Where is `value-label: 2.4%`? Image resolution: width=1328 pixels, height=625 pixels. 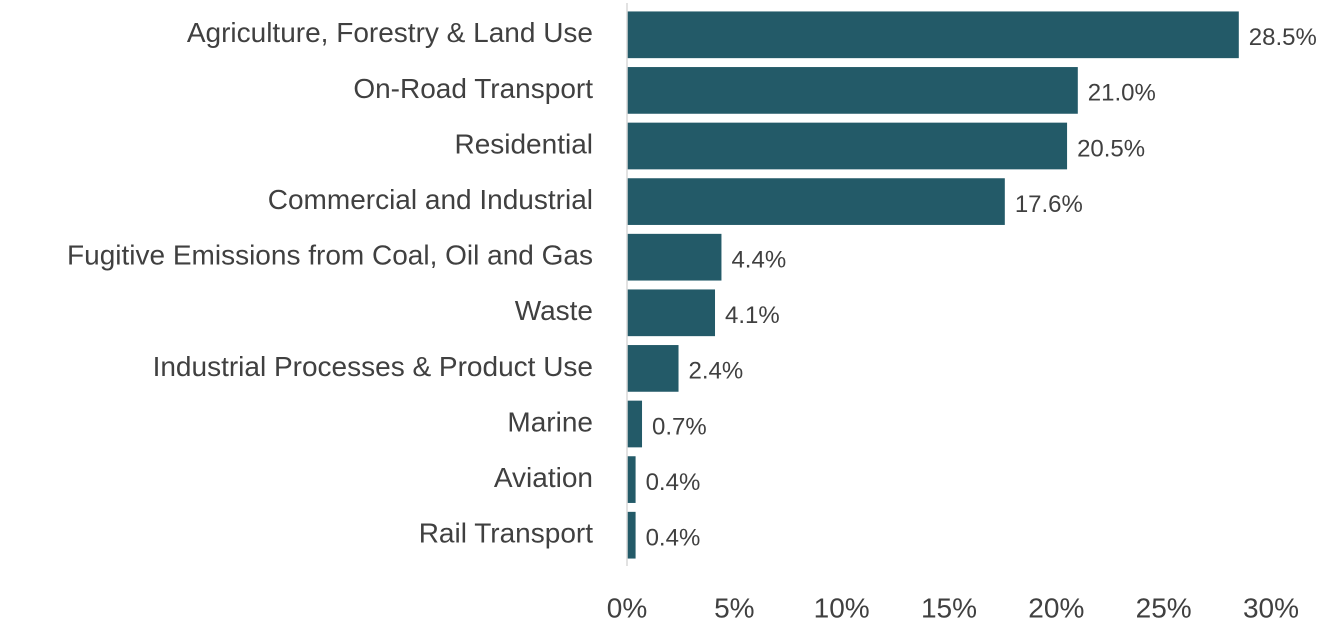
value-label: 2.4% is located at coordinates (716, 371).